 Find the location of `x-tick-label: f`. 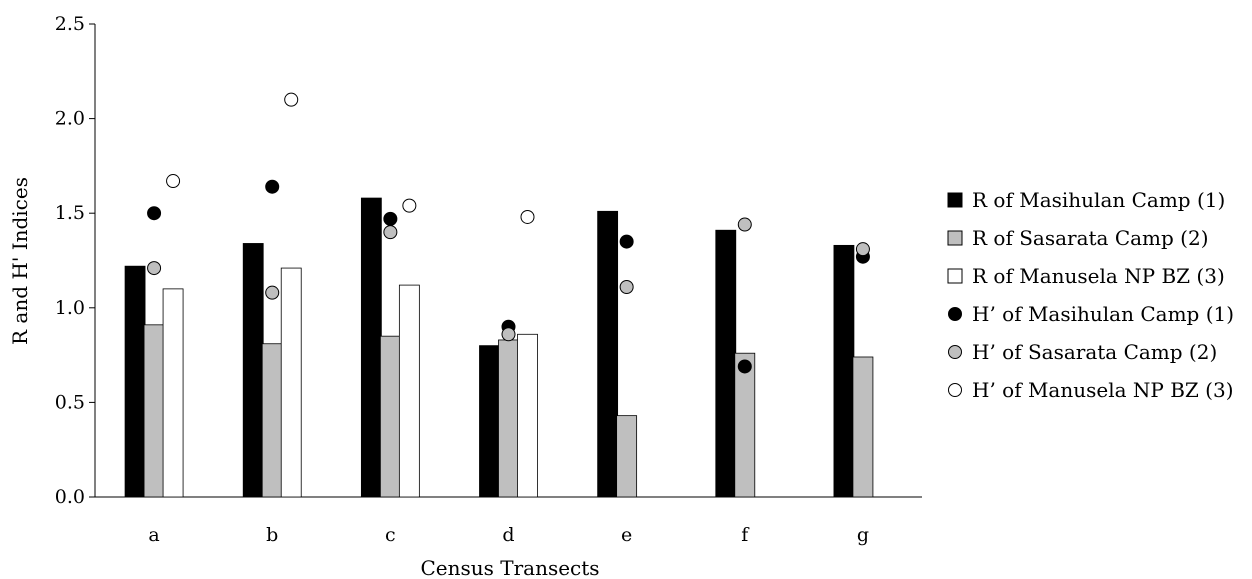

x-tick-label: f is located at coordinates (745, 535).